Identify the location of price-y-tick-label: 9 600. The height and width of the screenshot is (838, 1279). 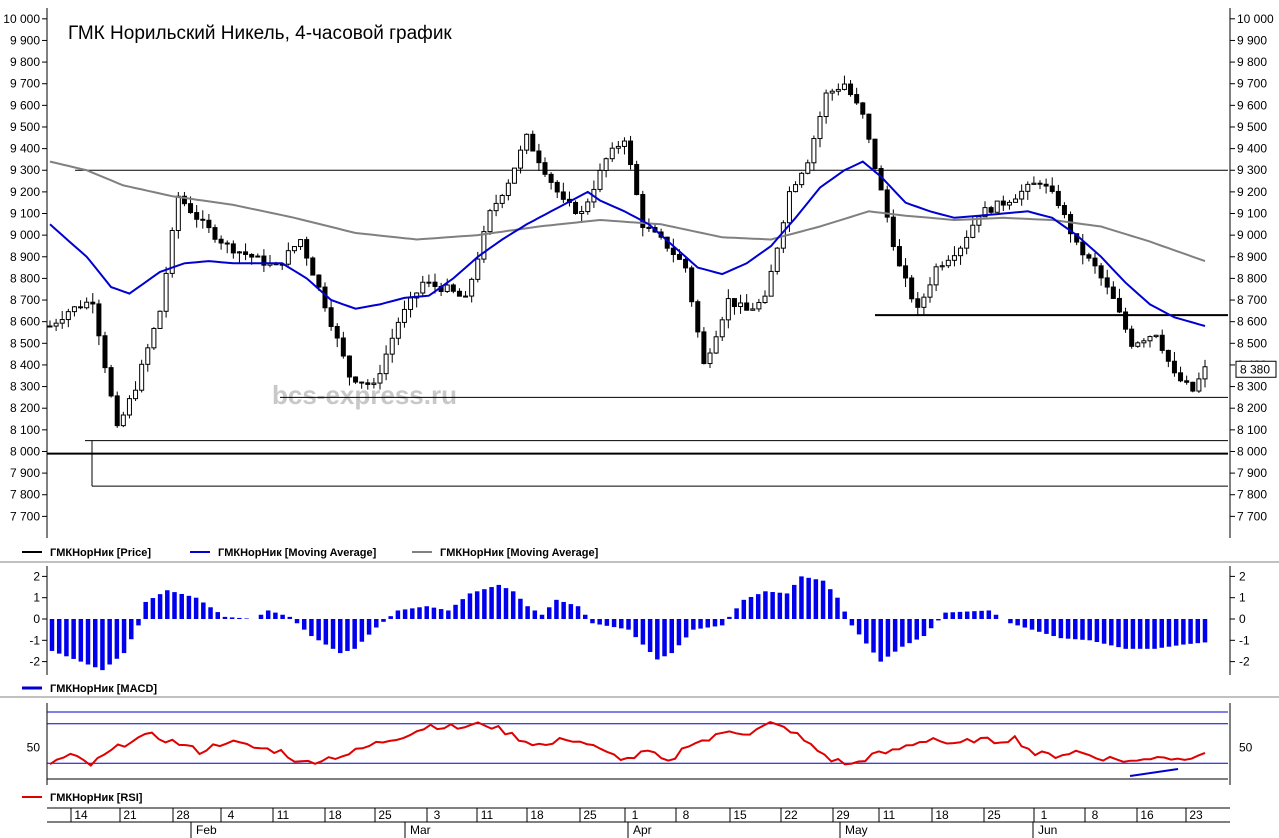
(25, 105).